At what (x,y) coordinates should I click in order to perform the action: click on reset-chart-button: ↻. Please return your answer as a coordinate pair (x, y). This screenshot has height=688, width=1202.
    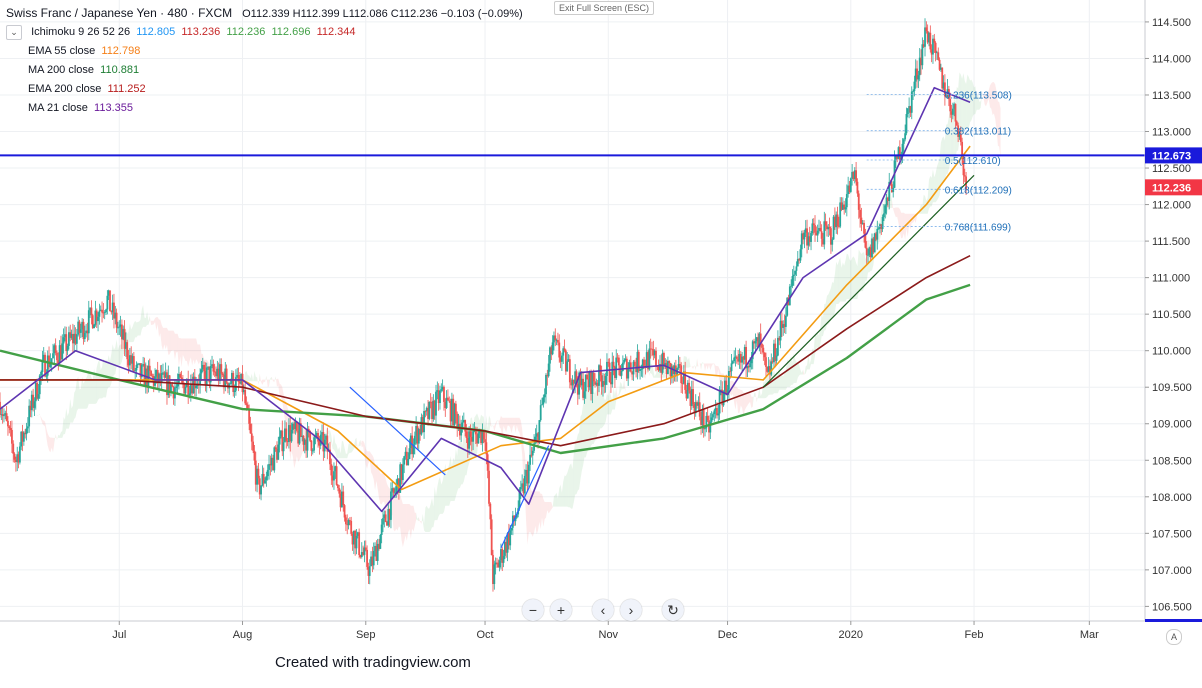
    Looking at the image, I should click on (673, 610).